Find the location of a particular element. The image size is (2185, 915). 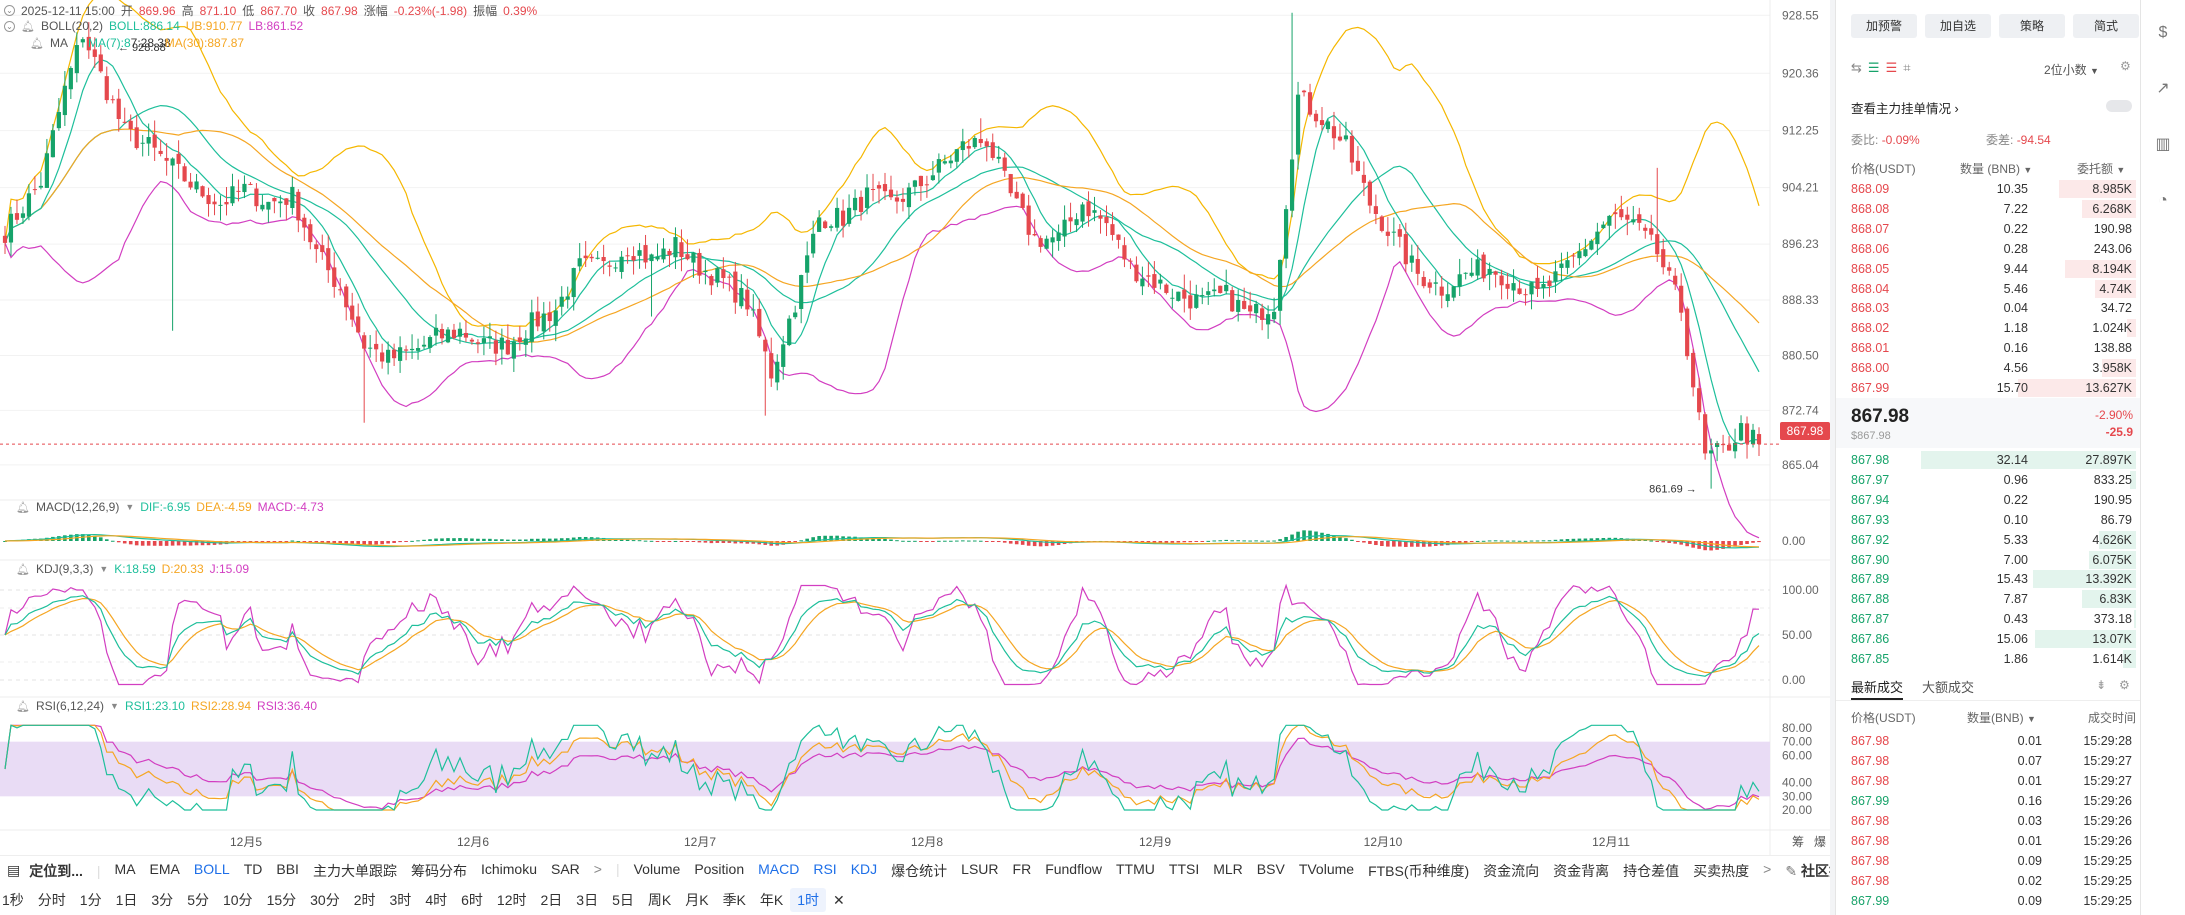

asks-row: 868.00 4.56 3.958K is located at coordinates (1993, 368).